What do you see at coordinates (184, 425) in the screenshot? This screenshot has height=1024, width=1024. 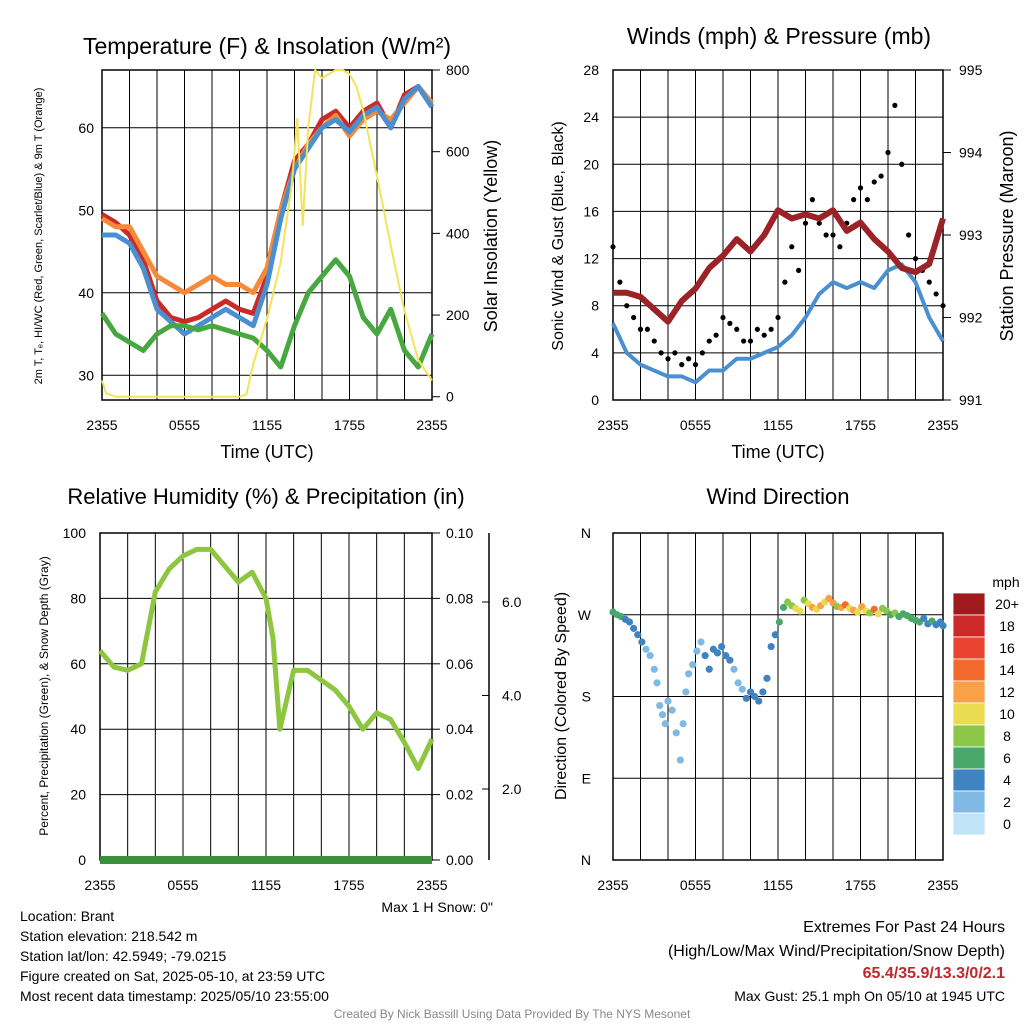 I see `temperature-xtick: 0555` at bounding box center [184, 425].